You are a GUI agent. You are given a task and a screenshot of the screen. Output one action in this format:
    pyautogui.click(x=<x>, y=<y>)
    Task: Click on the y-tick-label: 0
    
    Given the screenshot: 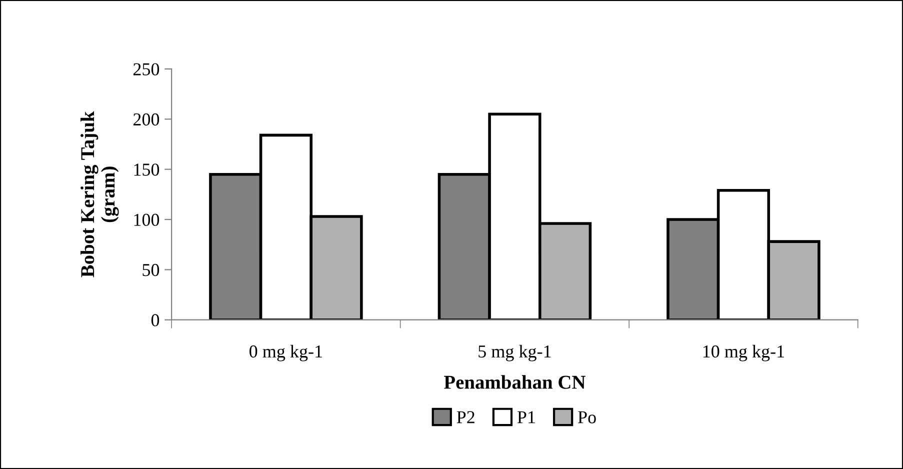 What is the action you would take?
    pyautogui.click(x=155, y=320)
    